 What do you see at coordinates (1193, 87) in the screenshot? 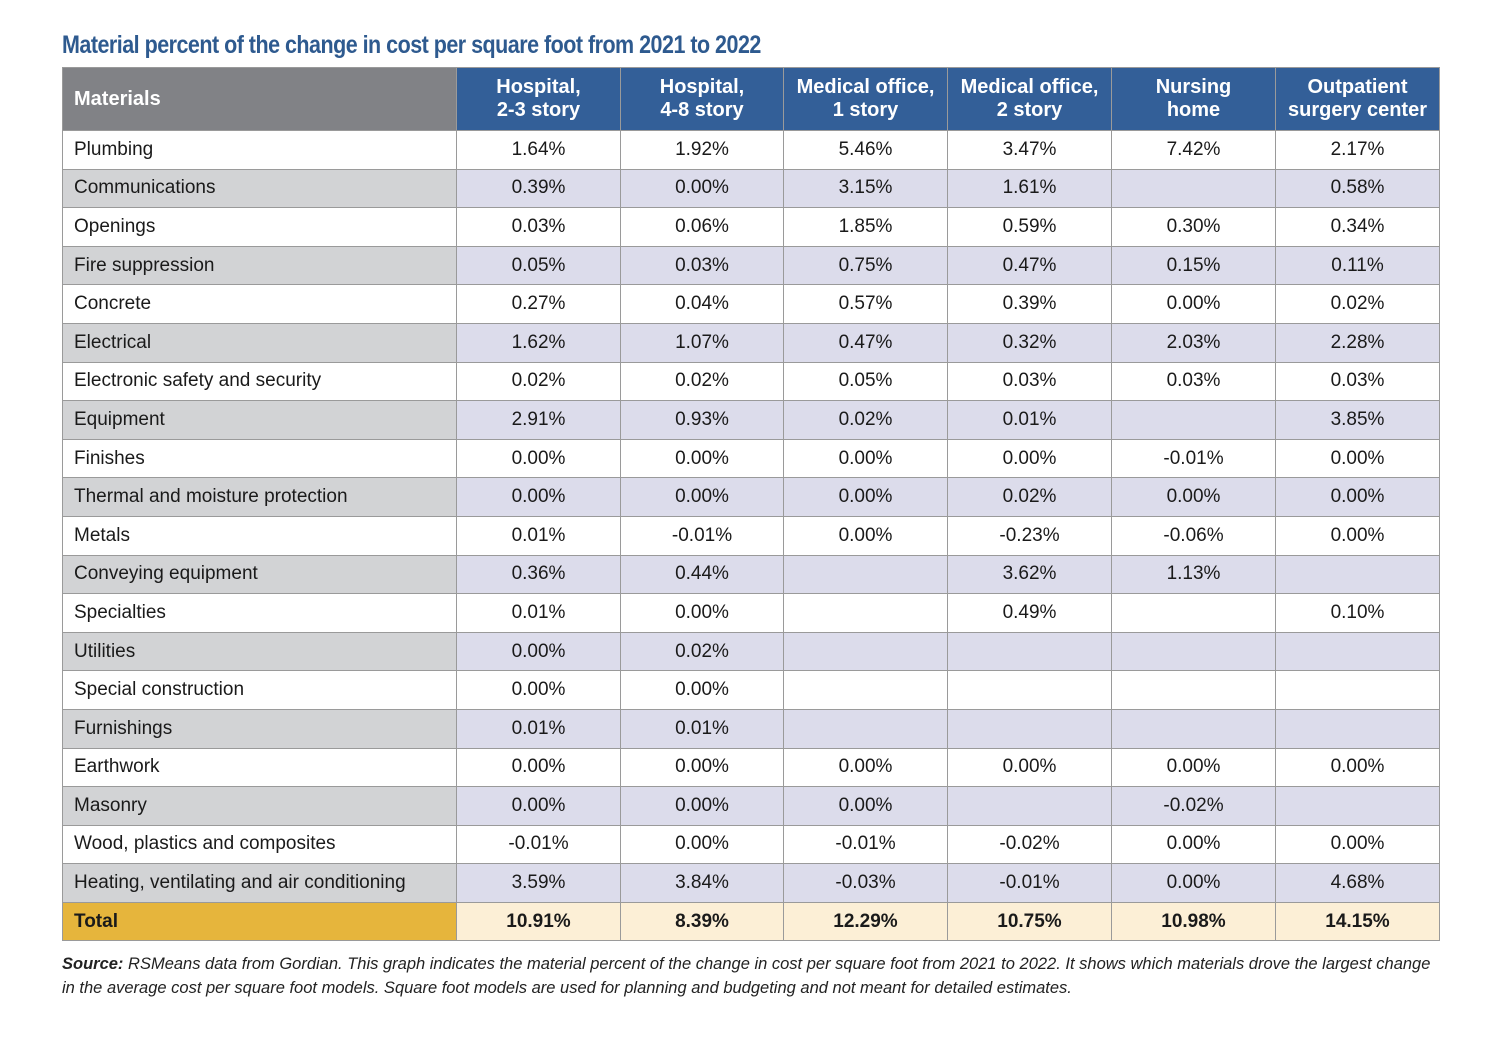
I see `column-header-line1: Nursing` at bounding box center [1193, 87].